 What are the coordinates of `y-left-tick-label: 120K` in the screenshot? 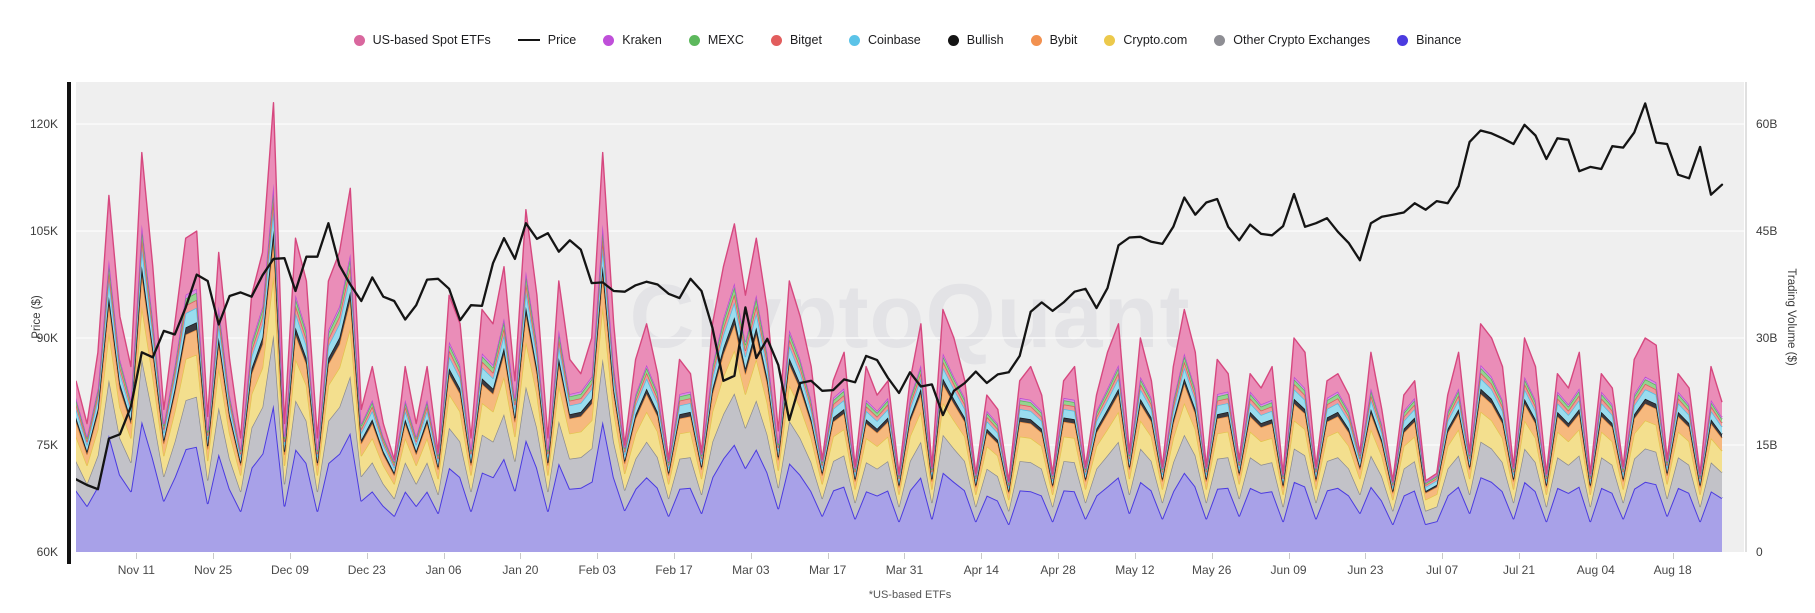 It's located at (43, 124).